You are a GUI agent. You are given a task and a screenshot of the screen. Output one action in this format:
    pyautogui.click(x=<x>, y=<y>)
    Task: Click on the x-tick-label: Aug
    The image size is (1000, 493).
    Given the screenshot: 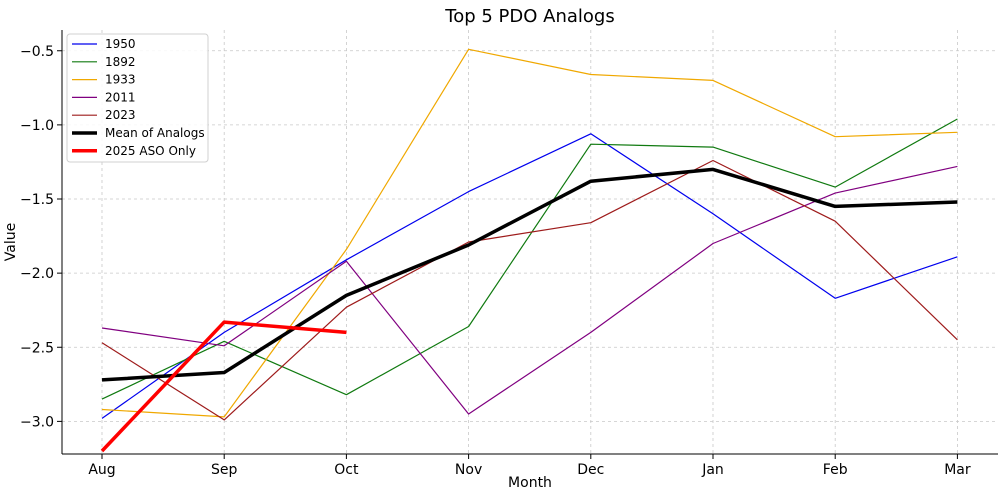 What is the action you would take?
    pyautogui.click(x=101, y=470)
    